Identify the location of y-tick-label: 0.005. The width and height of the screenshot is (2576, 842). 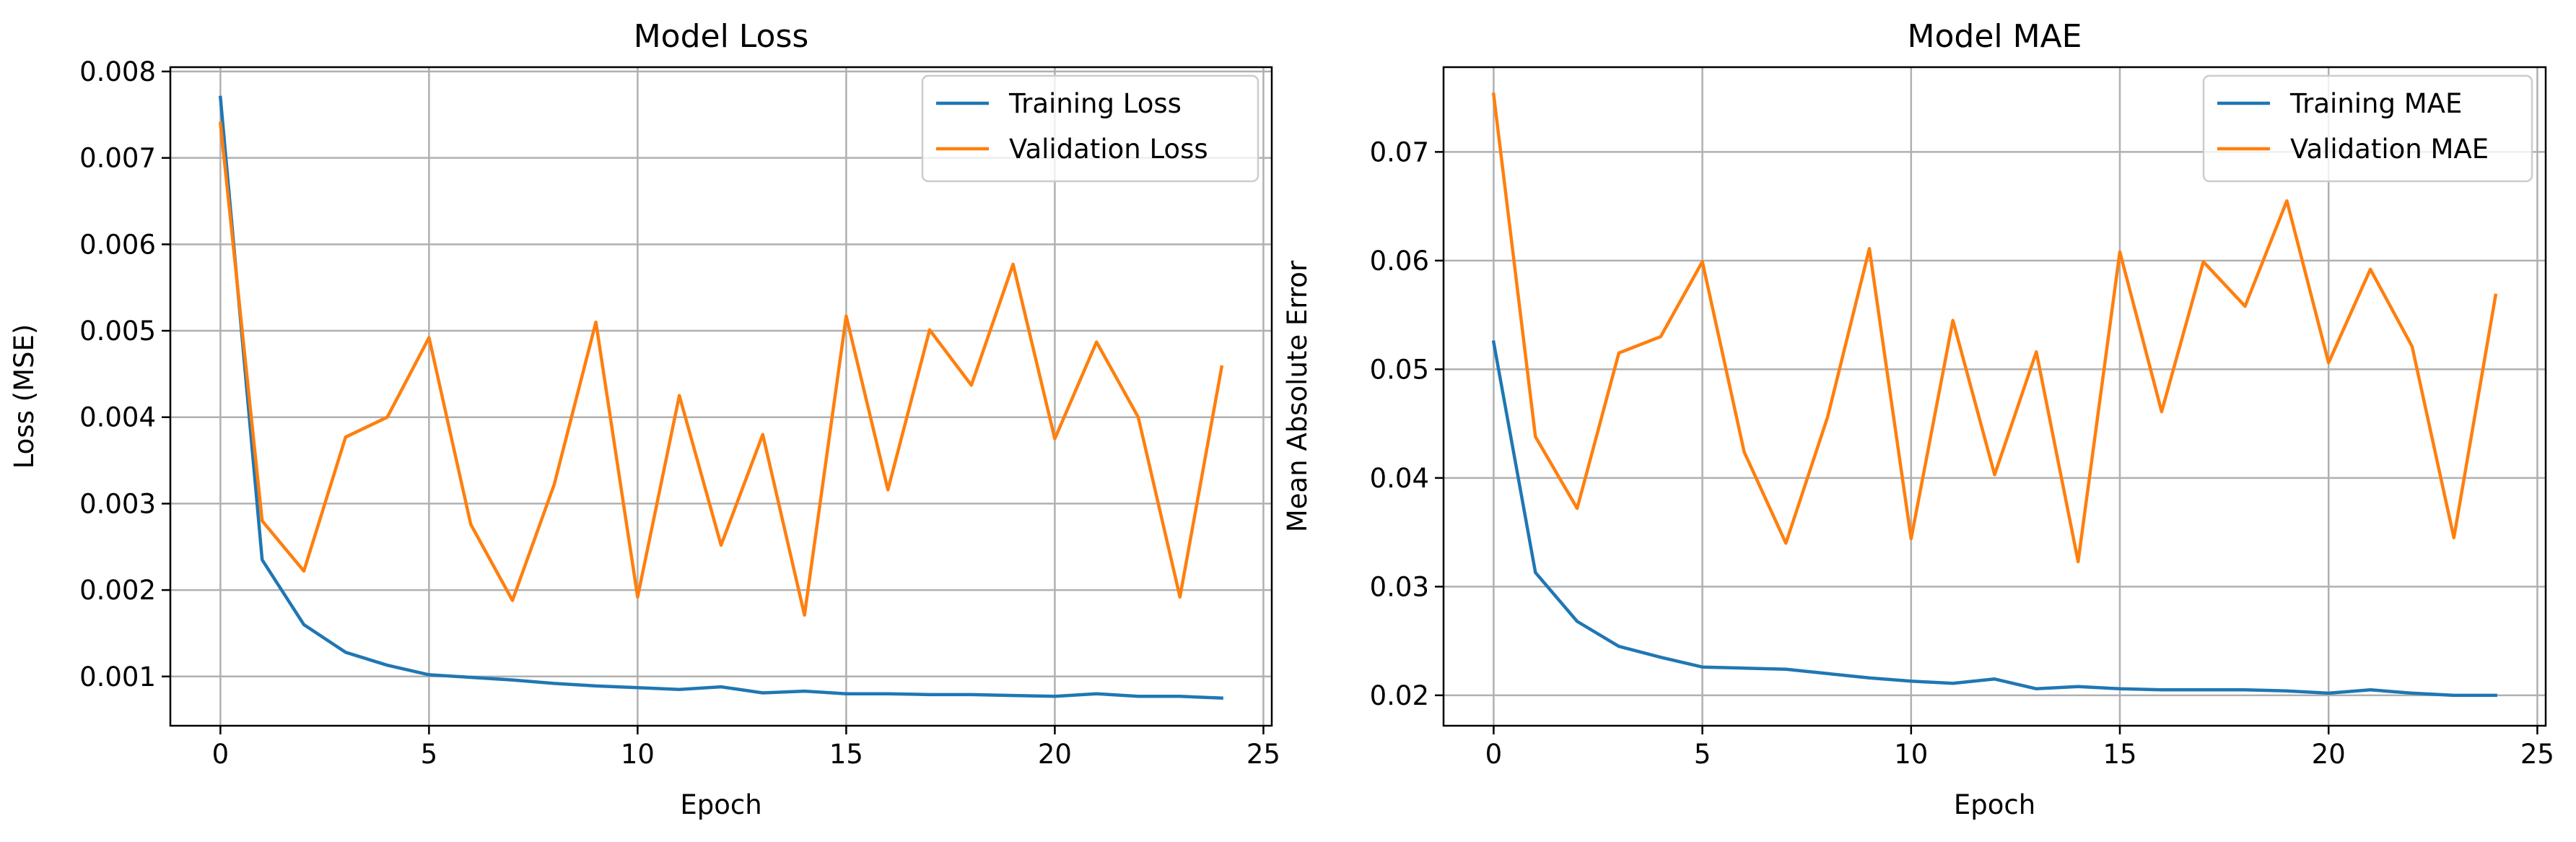
(117, 331).